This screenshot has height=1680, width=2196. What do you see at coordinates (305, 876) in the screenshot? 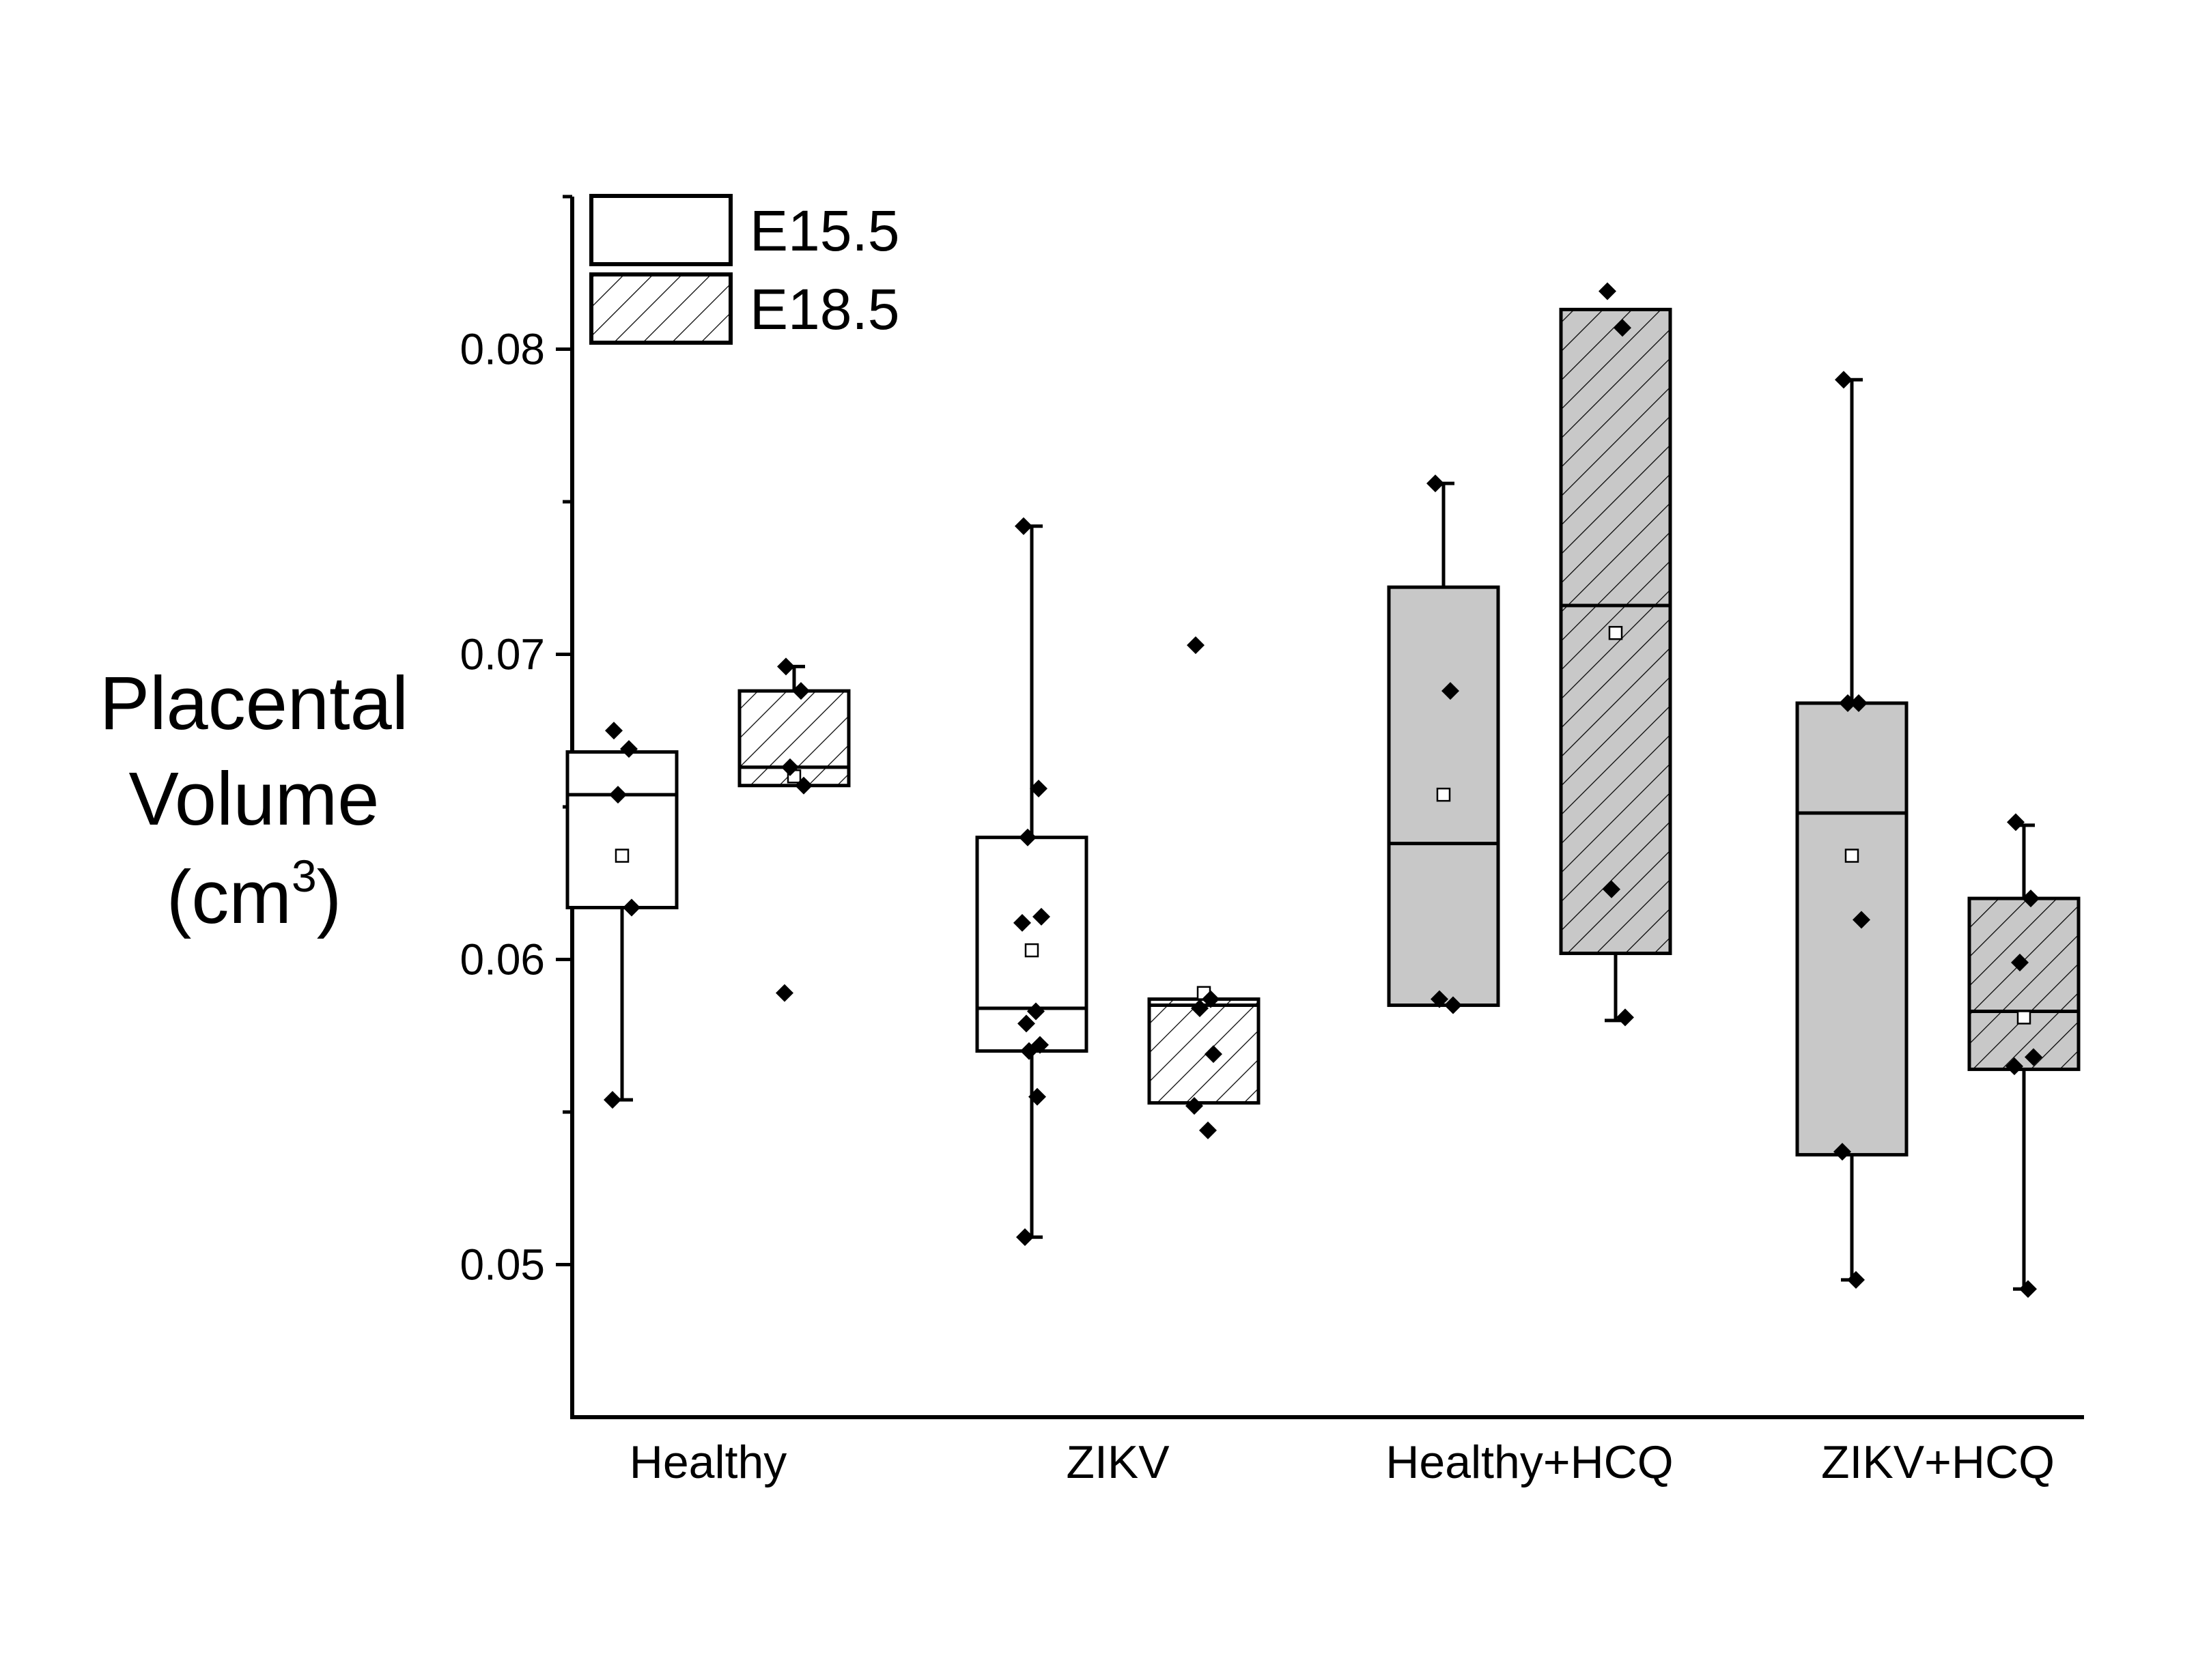
I see `y-axis-unit-superscript: 3` at bounding box center [305, 876].